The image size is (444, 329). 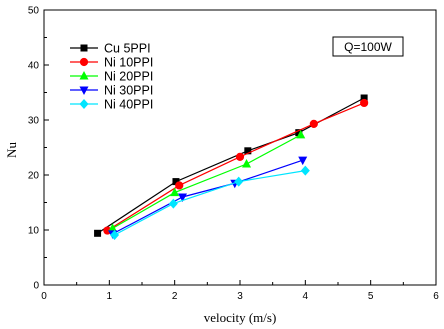 What do you see at coordinates (34, 11) in the screenshot?
I see `y-tick-label: 50` at bounding box center [34, 11].